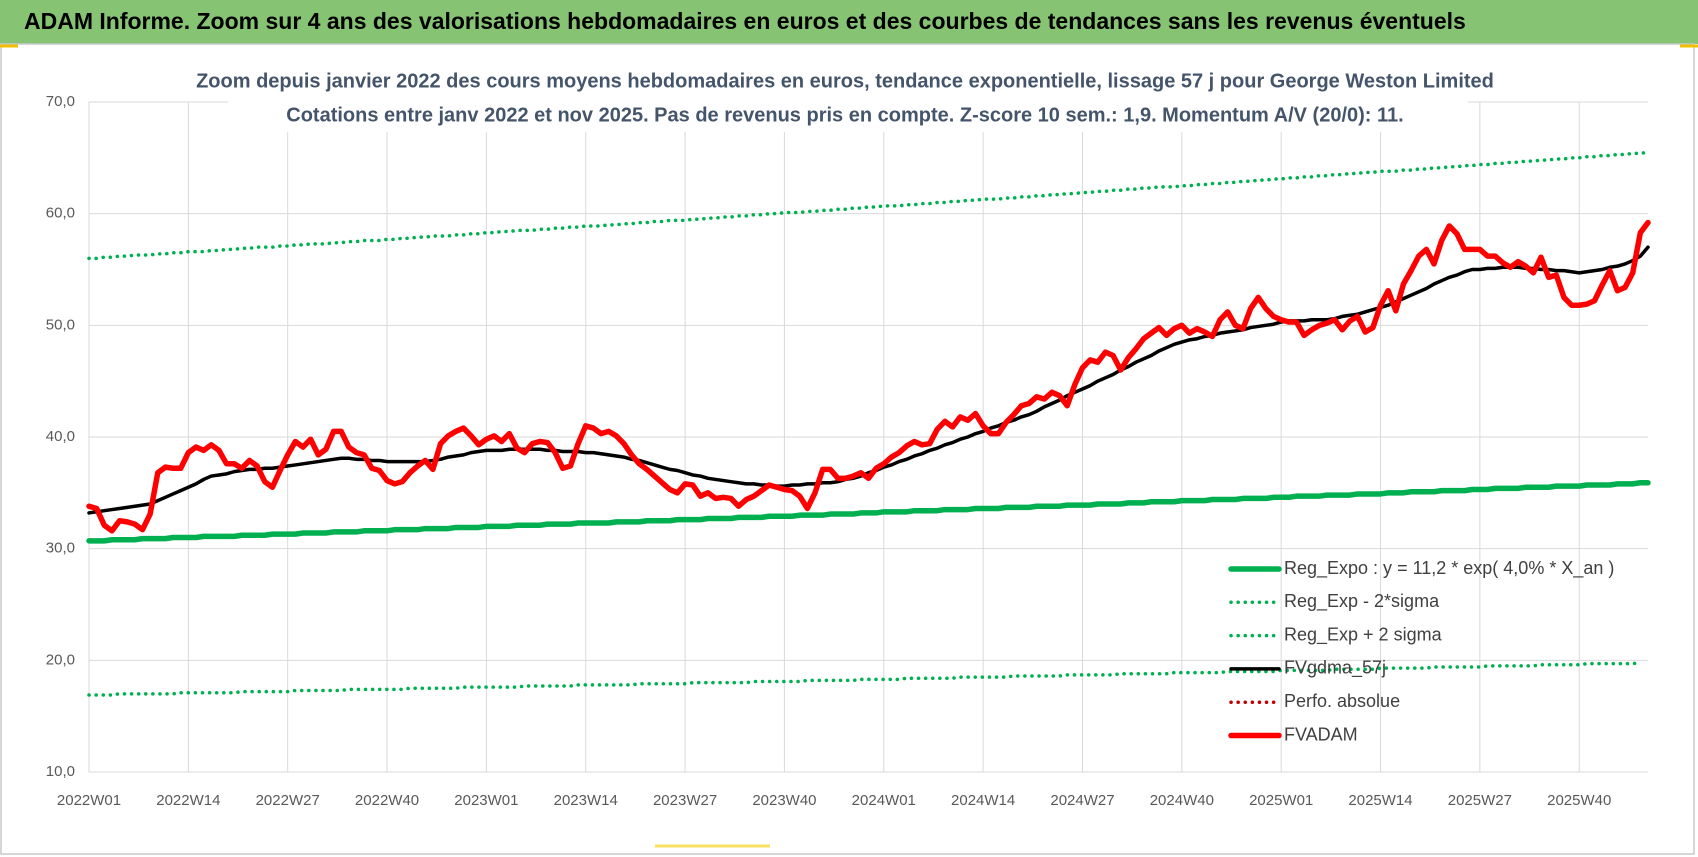 This screenshot has height=857, width=1698. What do you see at coordinates (1363, 634) in the screenshot?
I see `legend-label: Reg_Exp + 2 sigma` at bounding box center [1363, 634].